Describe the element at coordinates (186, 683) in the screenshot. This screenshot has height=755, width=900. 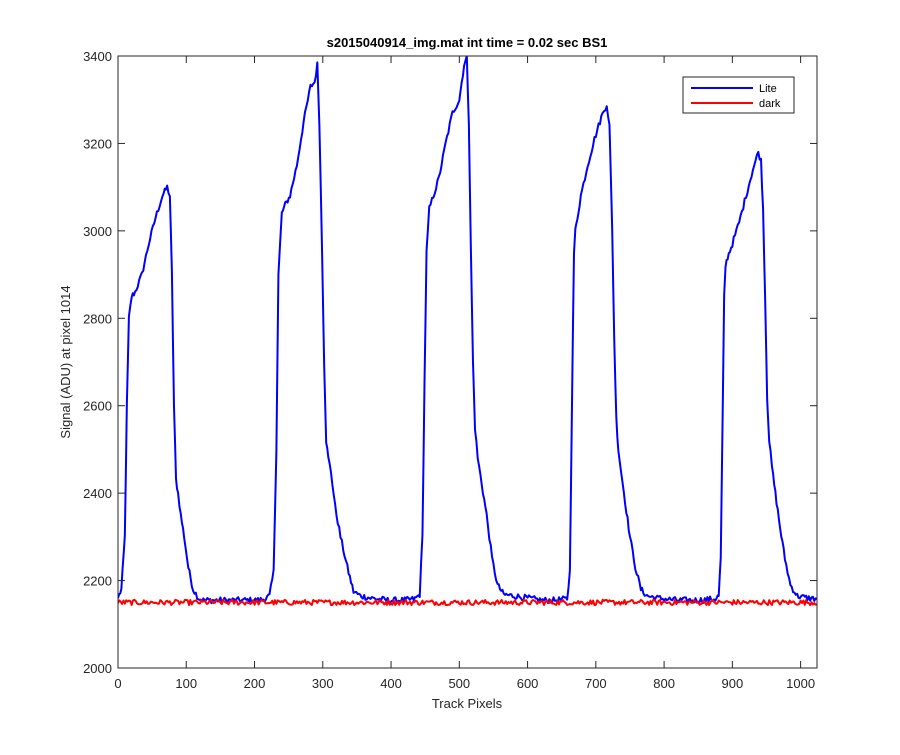
I see `x-tick-label: 100` at that location.